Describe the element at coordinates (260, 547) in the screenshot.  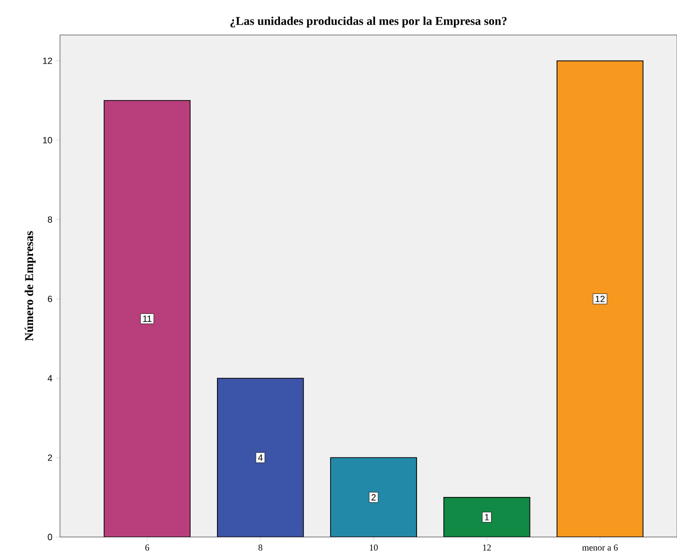
I see `x-tick-label: 8` at that location.